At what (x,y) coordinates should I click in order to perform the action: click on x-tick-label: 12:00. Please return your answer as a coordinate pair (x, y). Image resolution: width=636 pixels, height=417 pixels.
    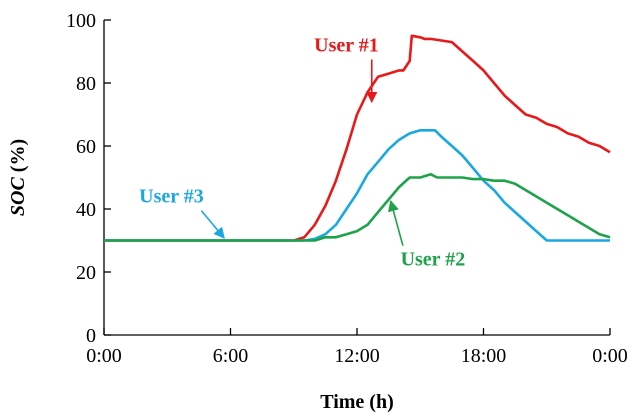
    Looking at the image, I should click on (357, 356).